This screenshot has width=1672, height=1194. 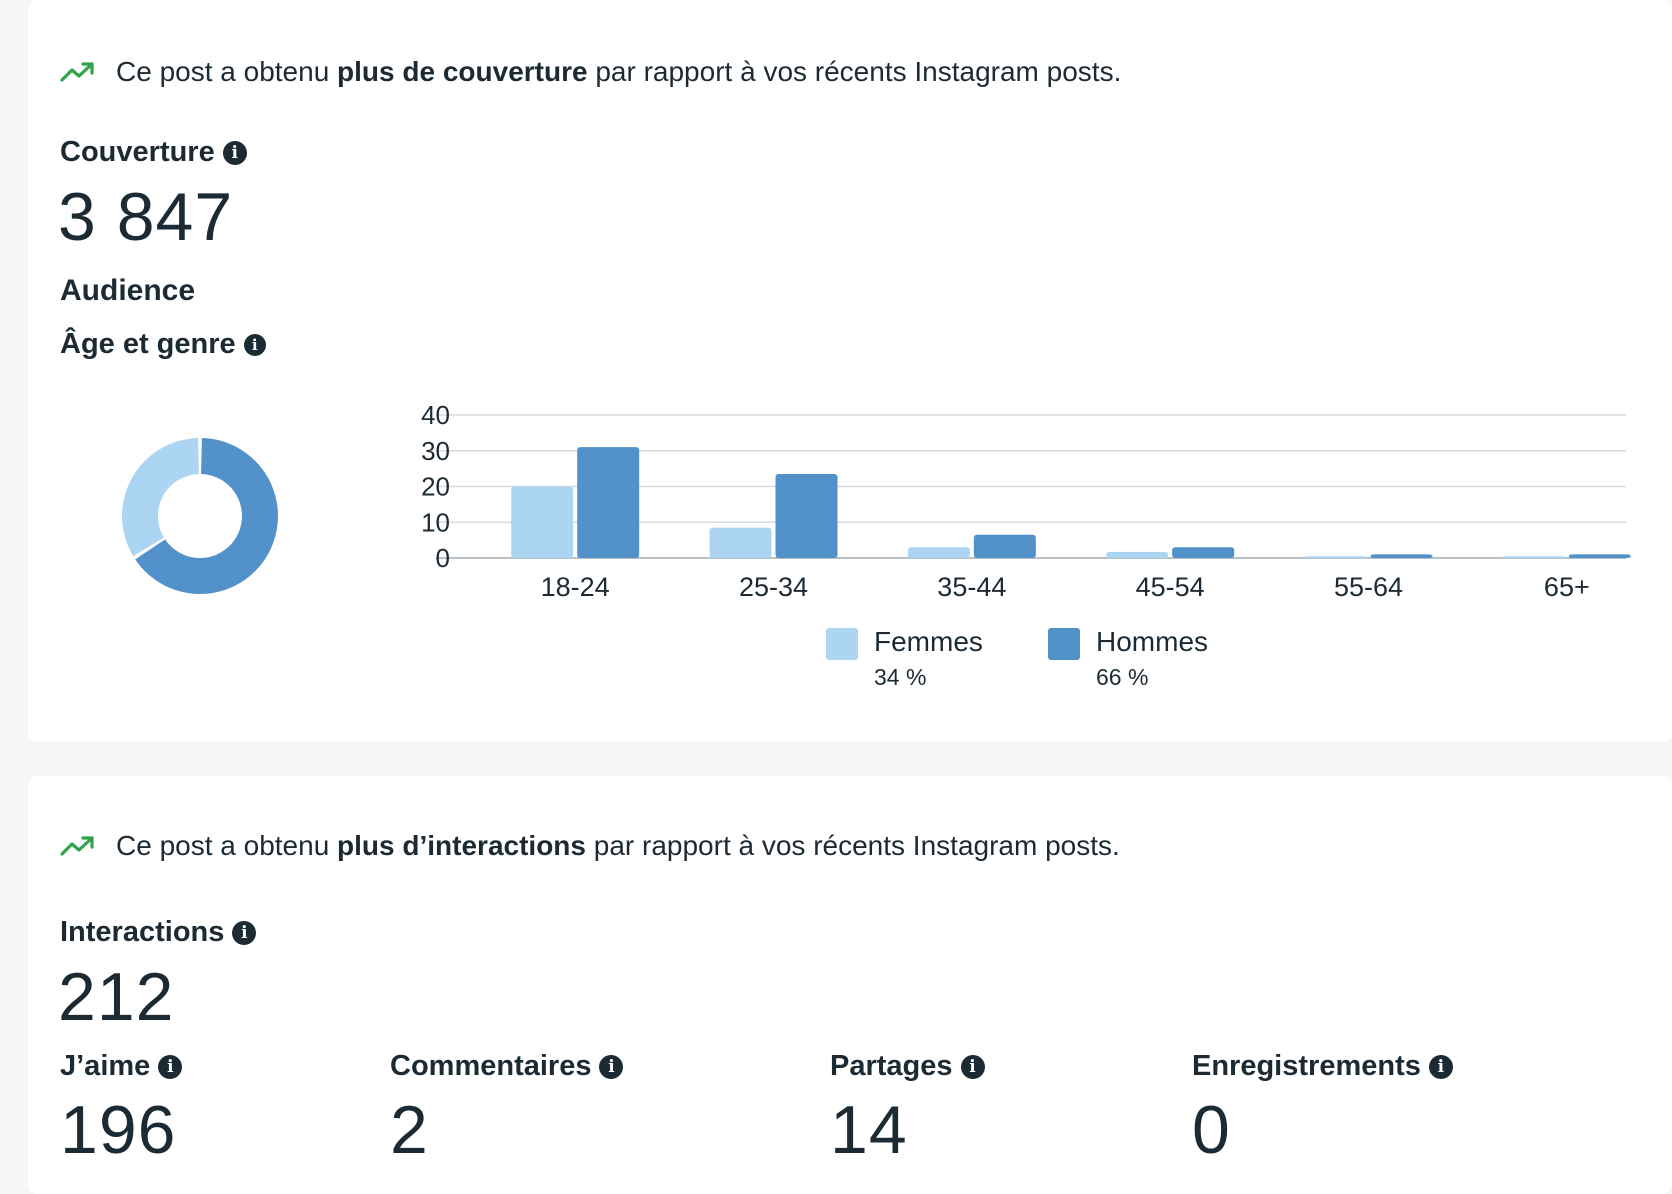 What do you see at coordinates (575, 587) in the screenshot?
I see `x-tick-label: 18-24` at bounding box center [575, 587].